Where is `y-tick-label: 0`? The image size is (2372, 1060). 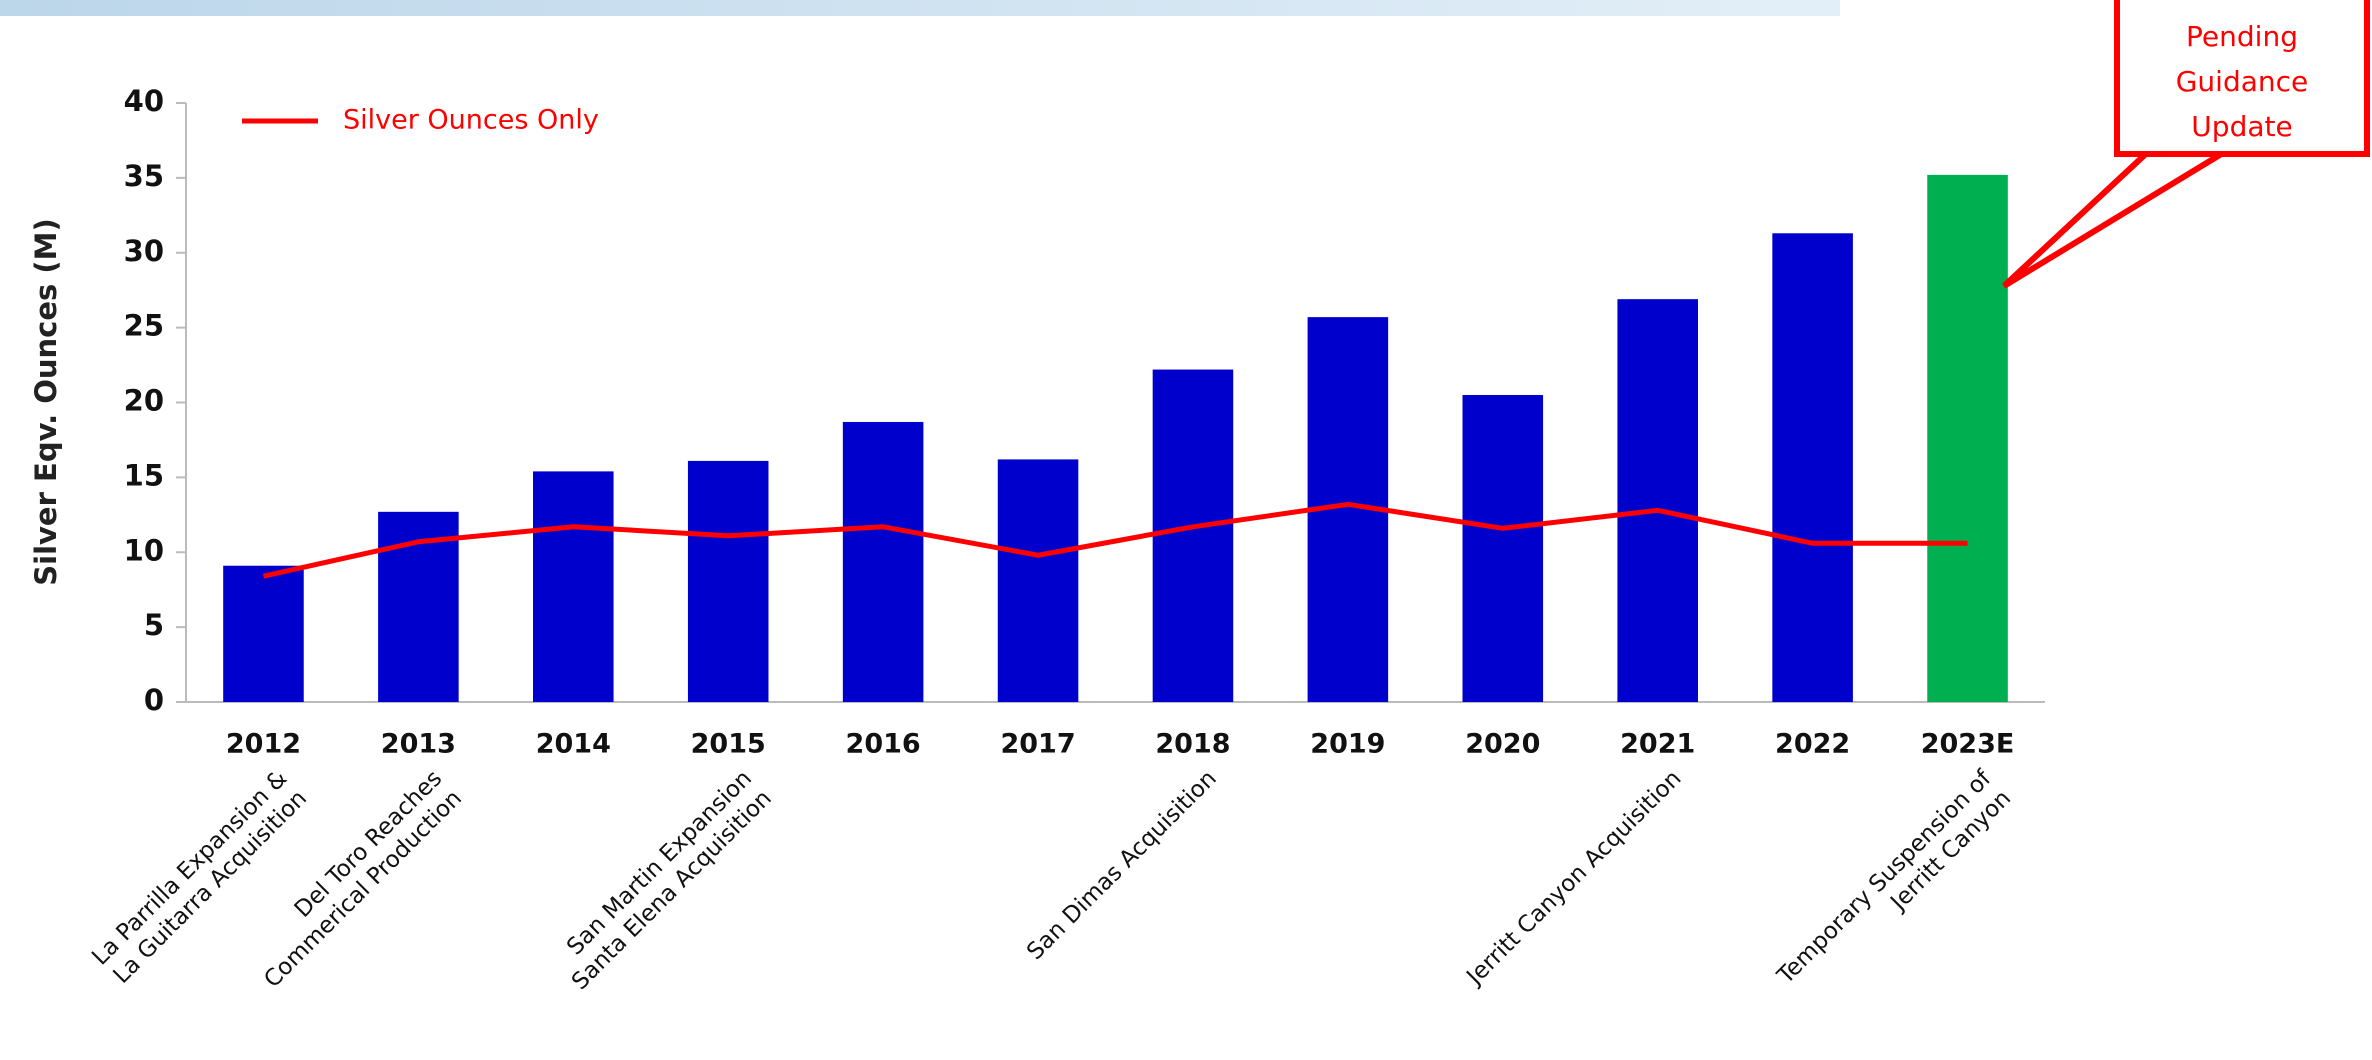
y-tick-label: 0 is located at coordinates (154, 700).